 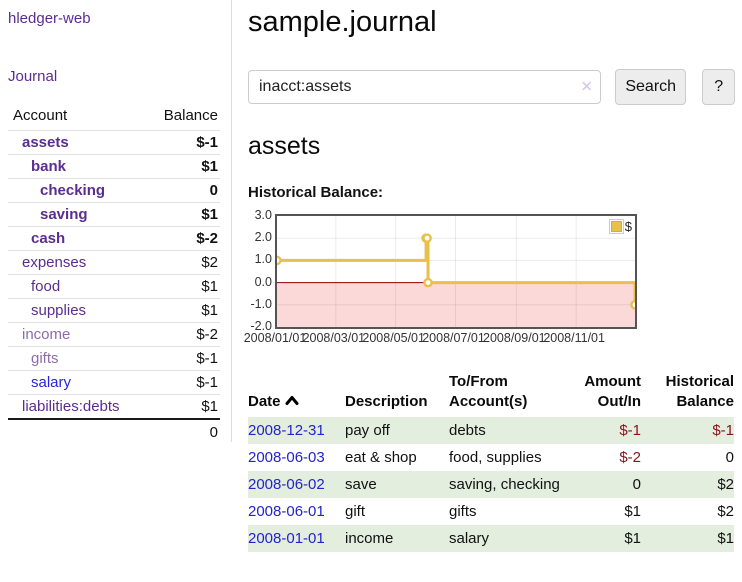 I want to click on transaction-balance: 0, so click(x=729, y=457).